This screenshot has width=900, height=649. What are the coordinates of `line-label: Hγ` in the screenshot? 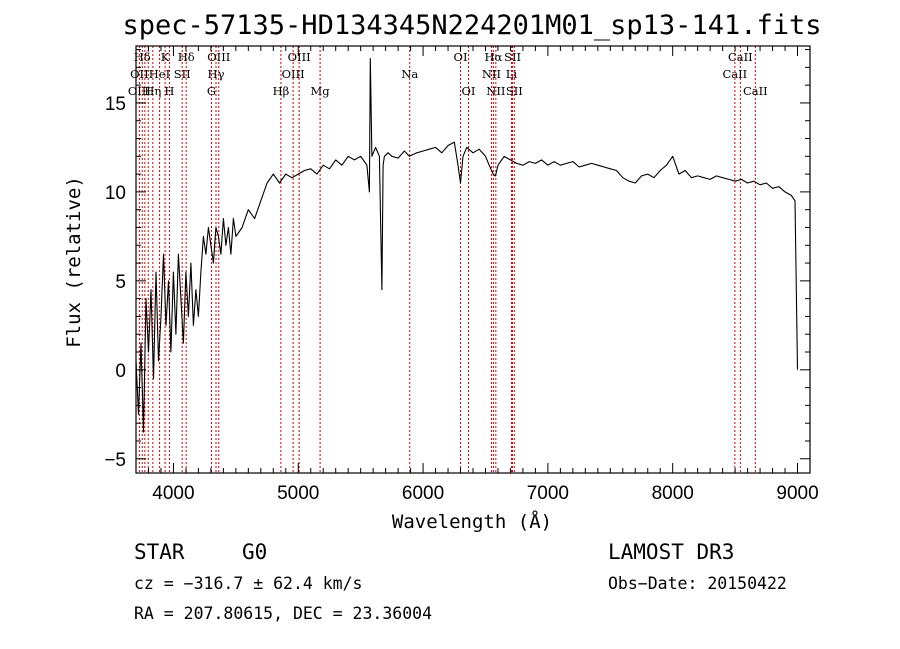 It's located at (216, 74).